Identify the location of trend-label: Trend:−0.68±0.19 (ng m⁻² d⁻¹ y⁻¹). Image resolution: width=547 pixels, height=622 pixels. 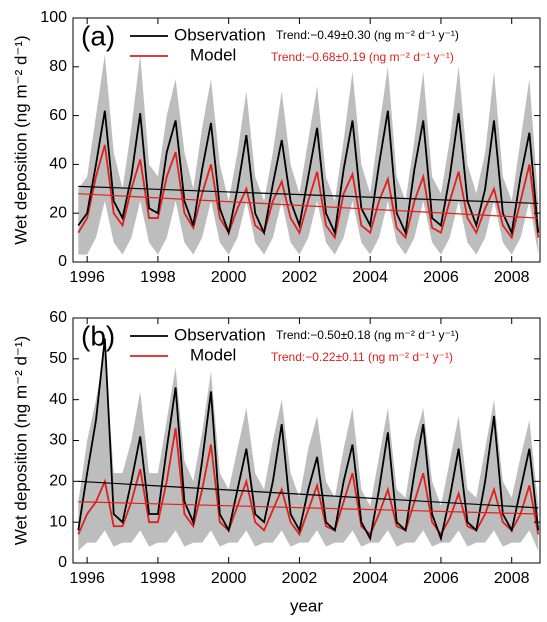
(362, 57).